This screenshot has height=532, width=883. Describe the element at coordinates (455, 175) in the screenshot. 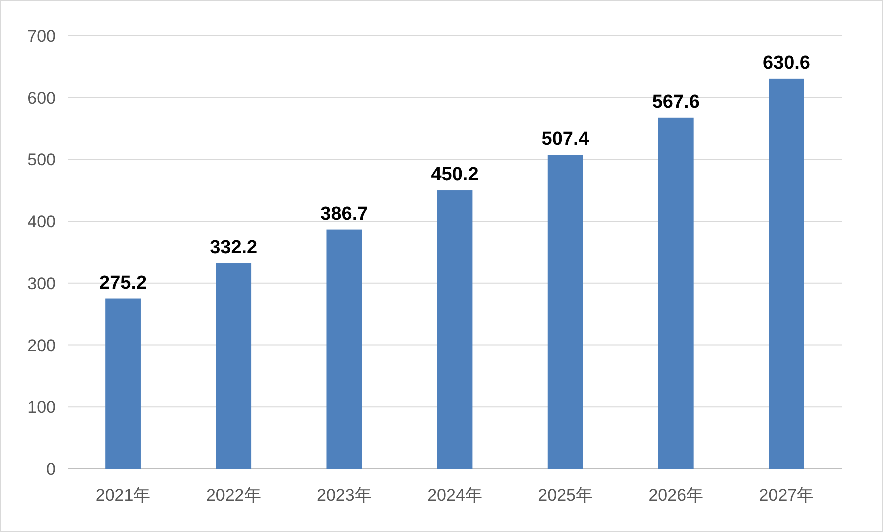

I see `data-label: 450.2` at that location.